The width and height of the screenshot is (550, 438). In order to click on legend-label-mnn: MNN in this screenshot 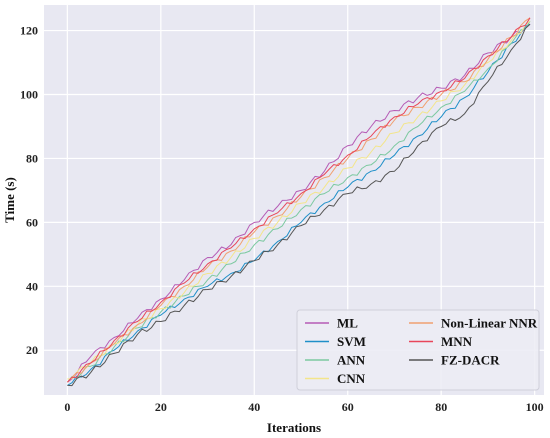, I will do `click(457, 341)`.